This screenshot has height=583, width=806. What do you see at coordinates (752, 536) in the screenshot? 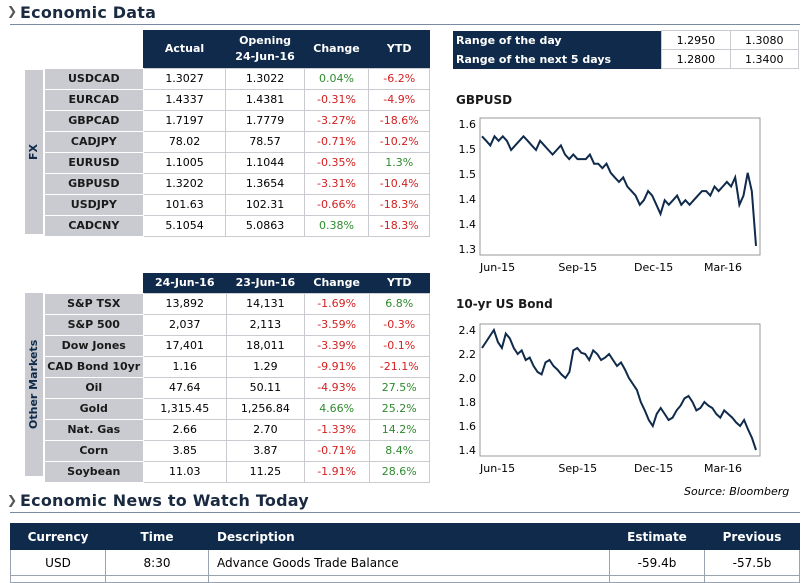
I see `news-header-previous: Previous` at bounding box center [752, 536].